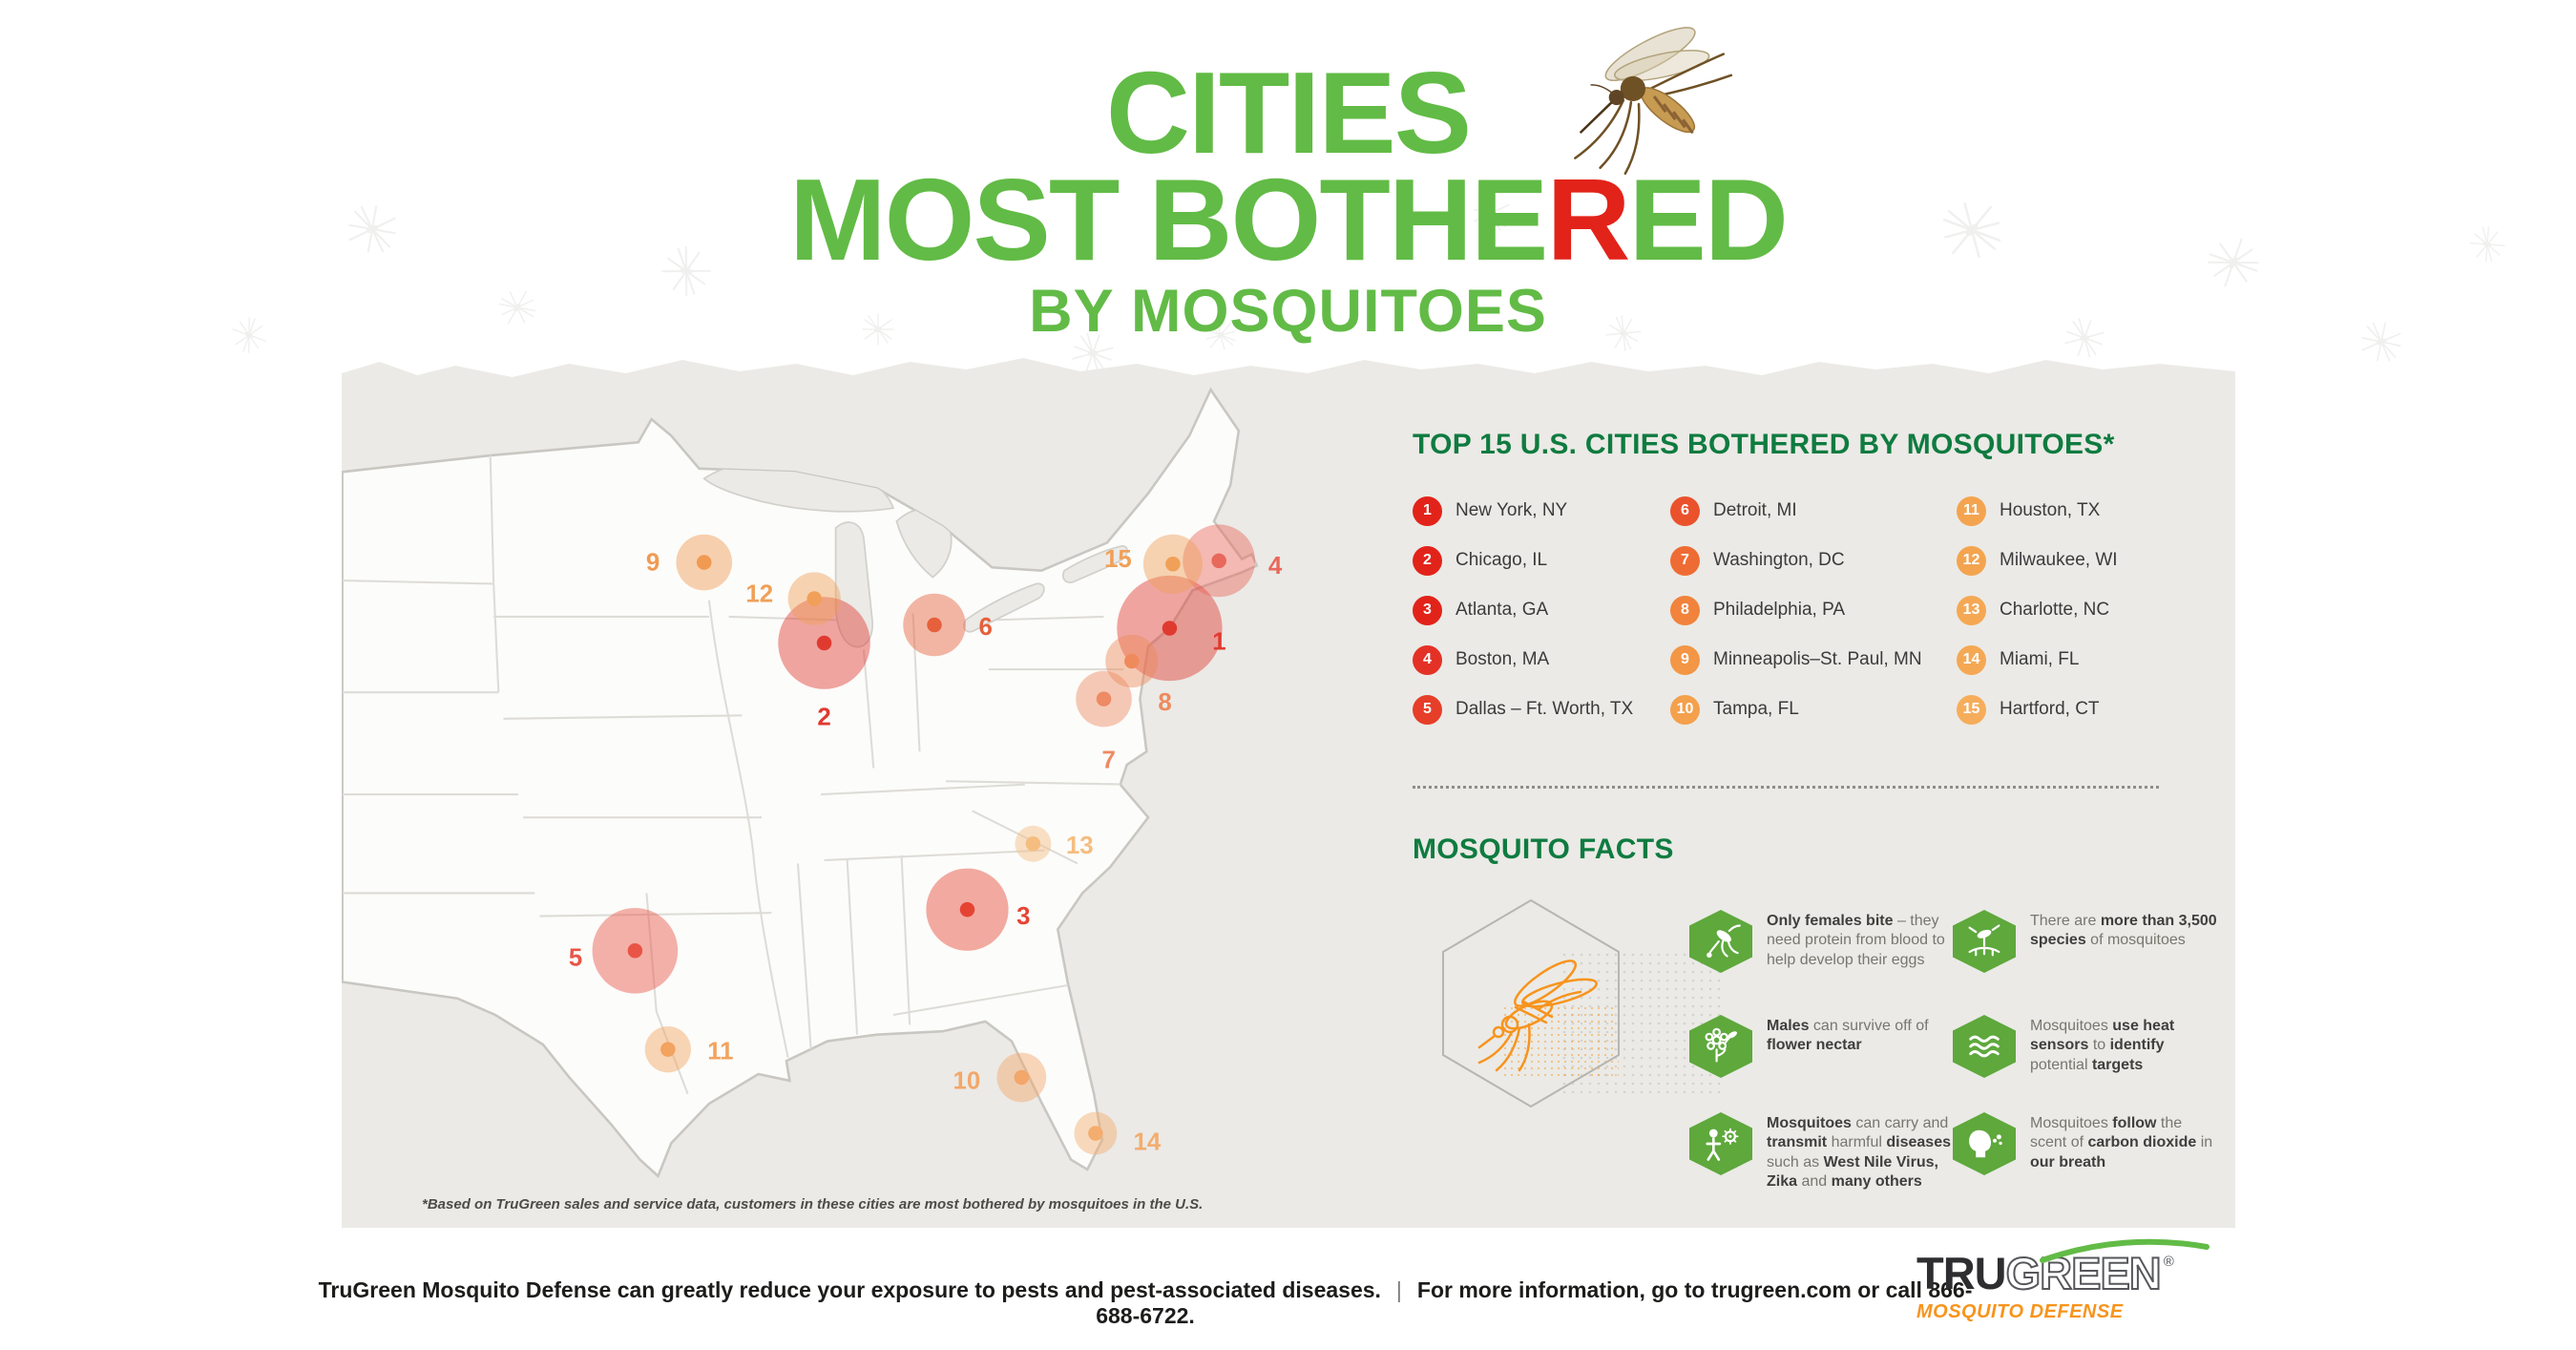 The image size is (2576, 1350). I want to click on title-accent-letter: R, so click(1588, 220).